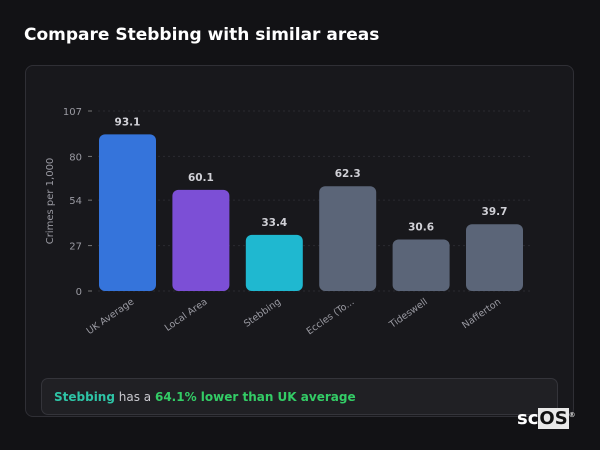 Image resolution: width=600 pixels, height=450 pixels. I want to click on data-label: 33.4, so click(274, 223).